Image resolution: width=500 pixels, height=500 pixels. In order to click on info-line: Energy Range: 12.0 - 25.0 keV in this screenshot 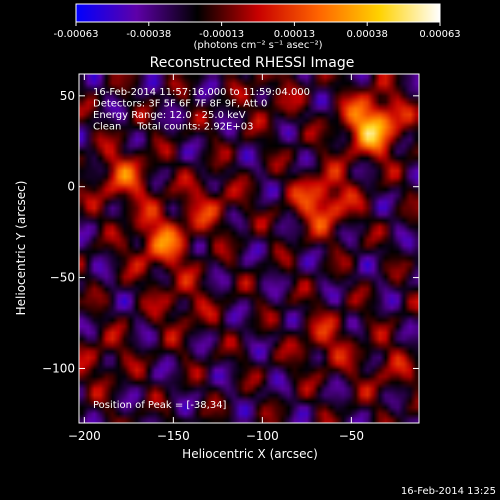, I will do `click(169, 115)`.